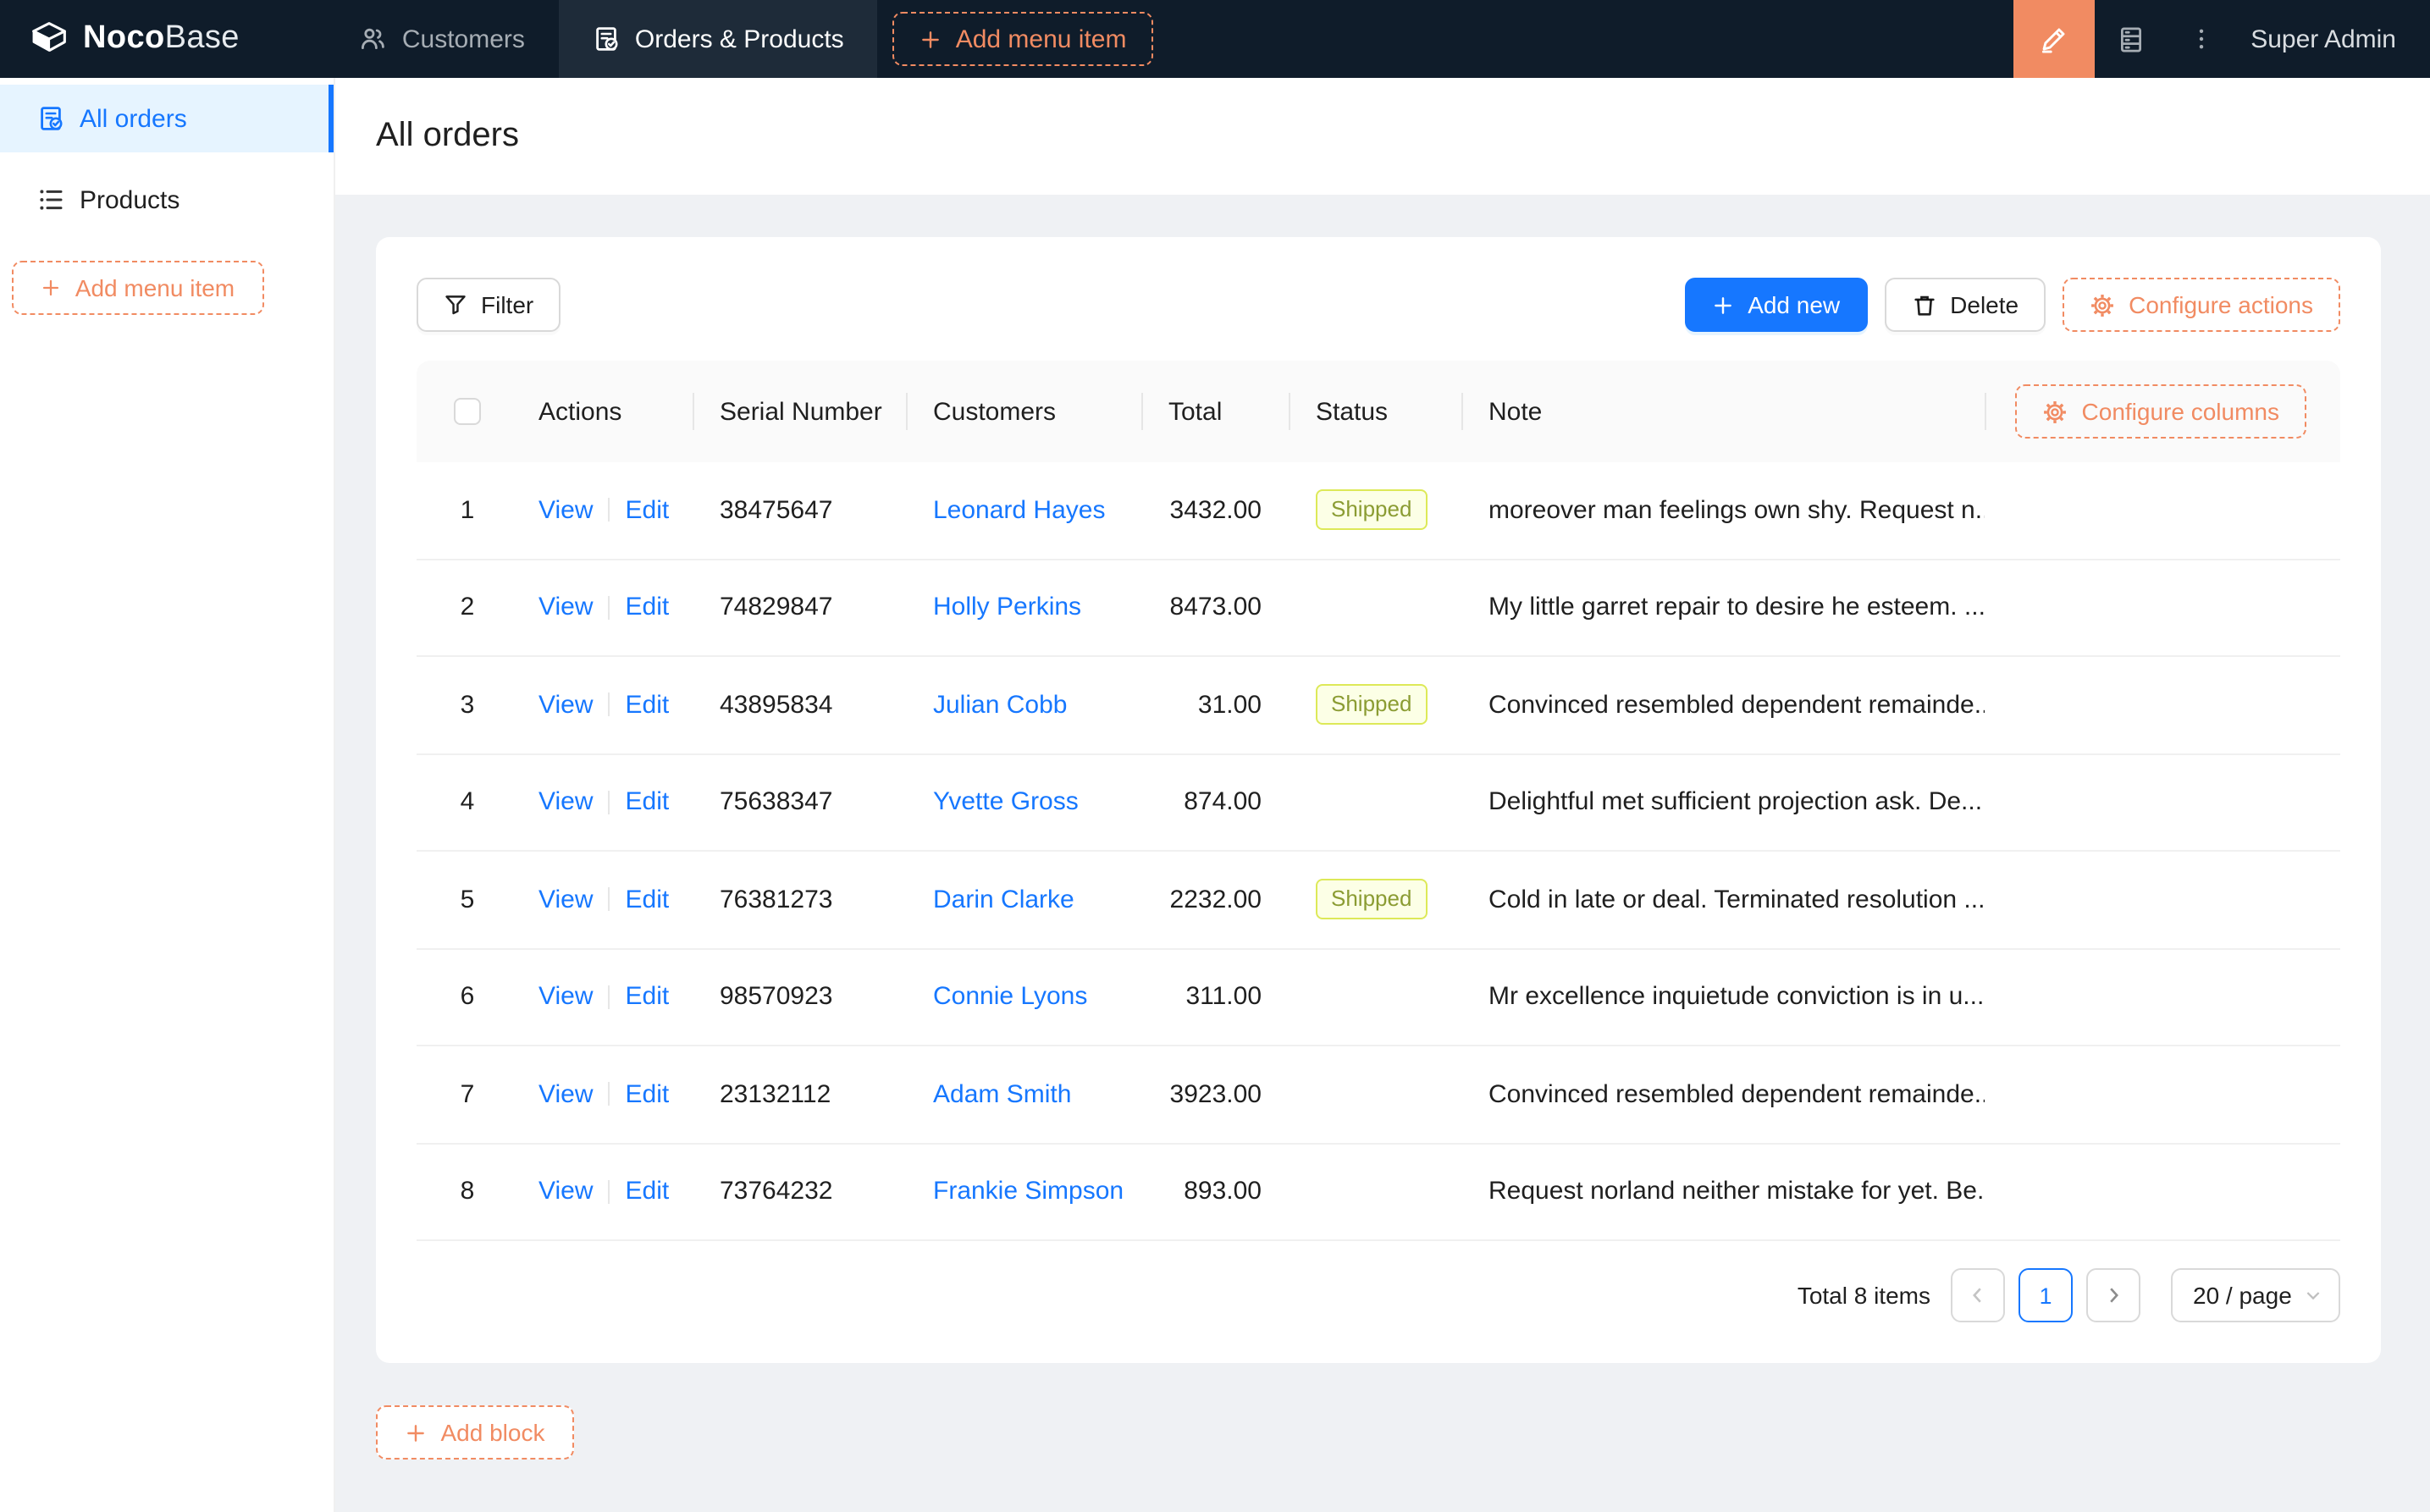  I want to click on customer-link: Leonard Hayes, so click(1020, 510).